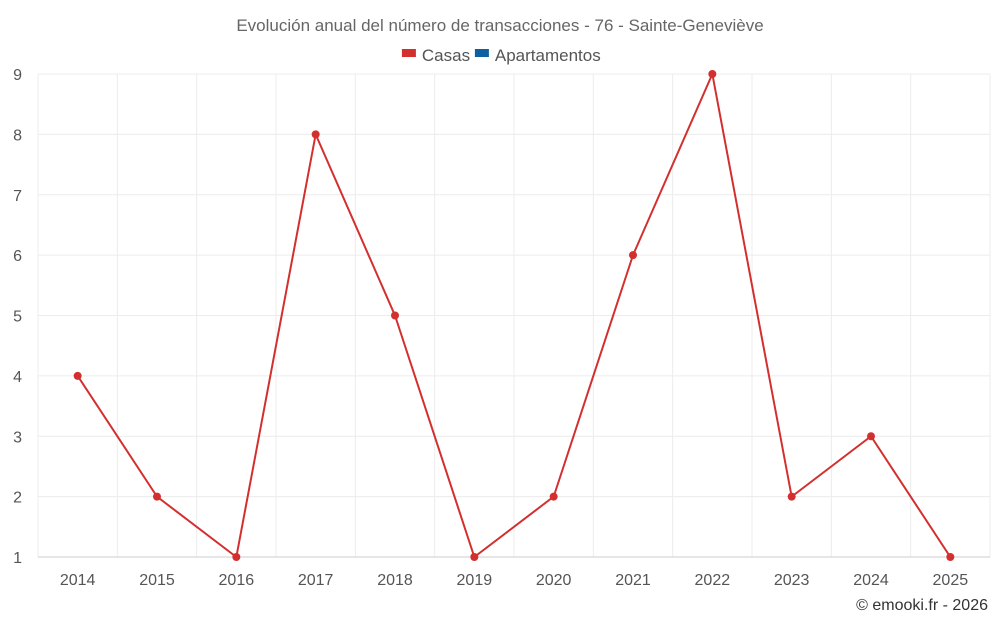 This screenshot has width=1000, height=625. I want to click on y-tick-label: 6, so click(17, 256).